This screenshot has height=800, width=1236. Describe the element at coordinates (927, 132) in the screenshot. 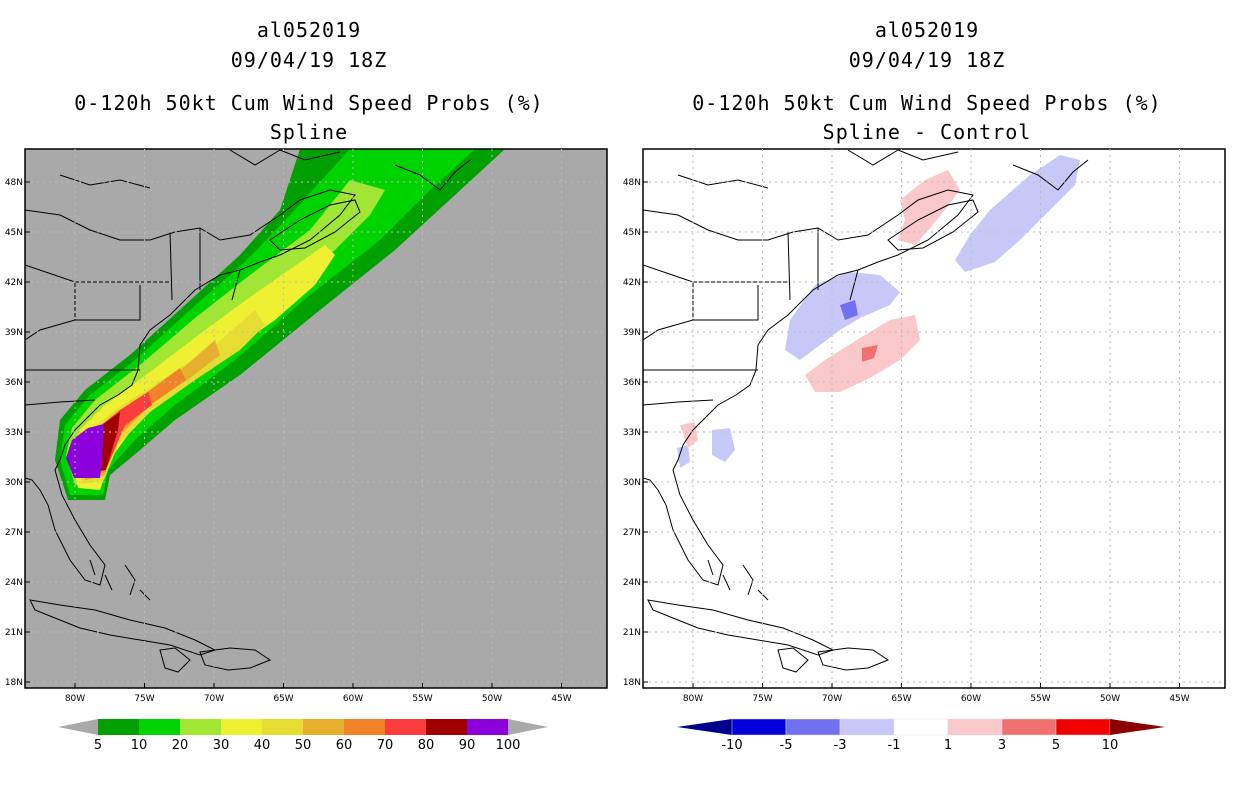

I see `right-subtitle: Spline - Control` at that location.